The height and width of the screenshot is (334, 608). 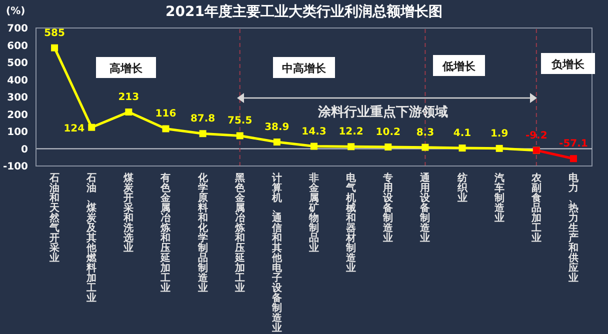 I want to click on category-label: 黑色金属冶炼和压延加工业, so click(x=239, y=233).